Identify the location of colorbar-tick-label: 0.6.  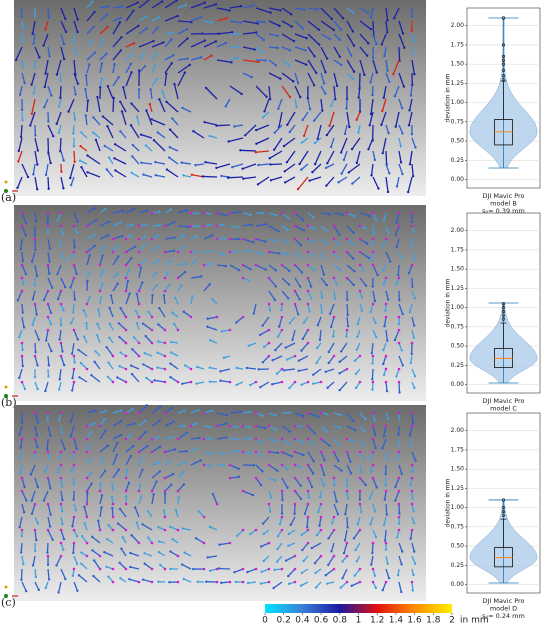
(321, 621).